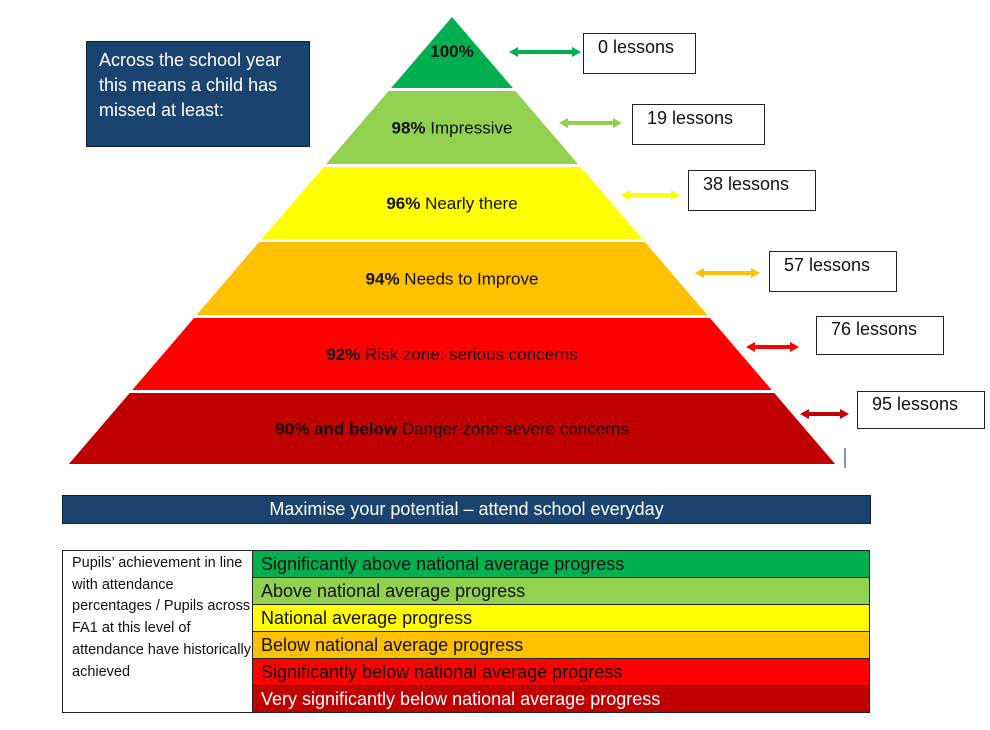  What do you see at coordinates (698, 124) in the screenshot?
I see `lessons-missed-box: 19 lessons` at bounding box center [698, 124].